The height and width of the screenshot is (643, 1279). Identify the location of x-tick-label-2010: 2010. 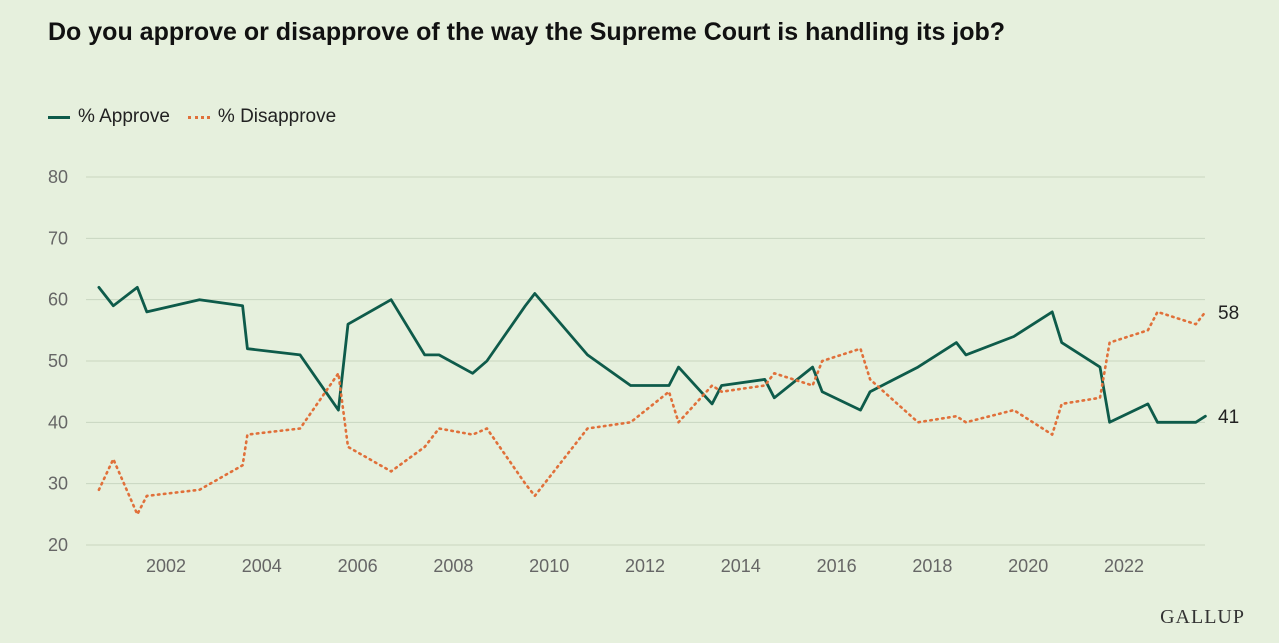
(549, 566).